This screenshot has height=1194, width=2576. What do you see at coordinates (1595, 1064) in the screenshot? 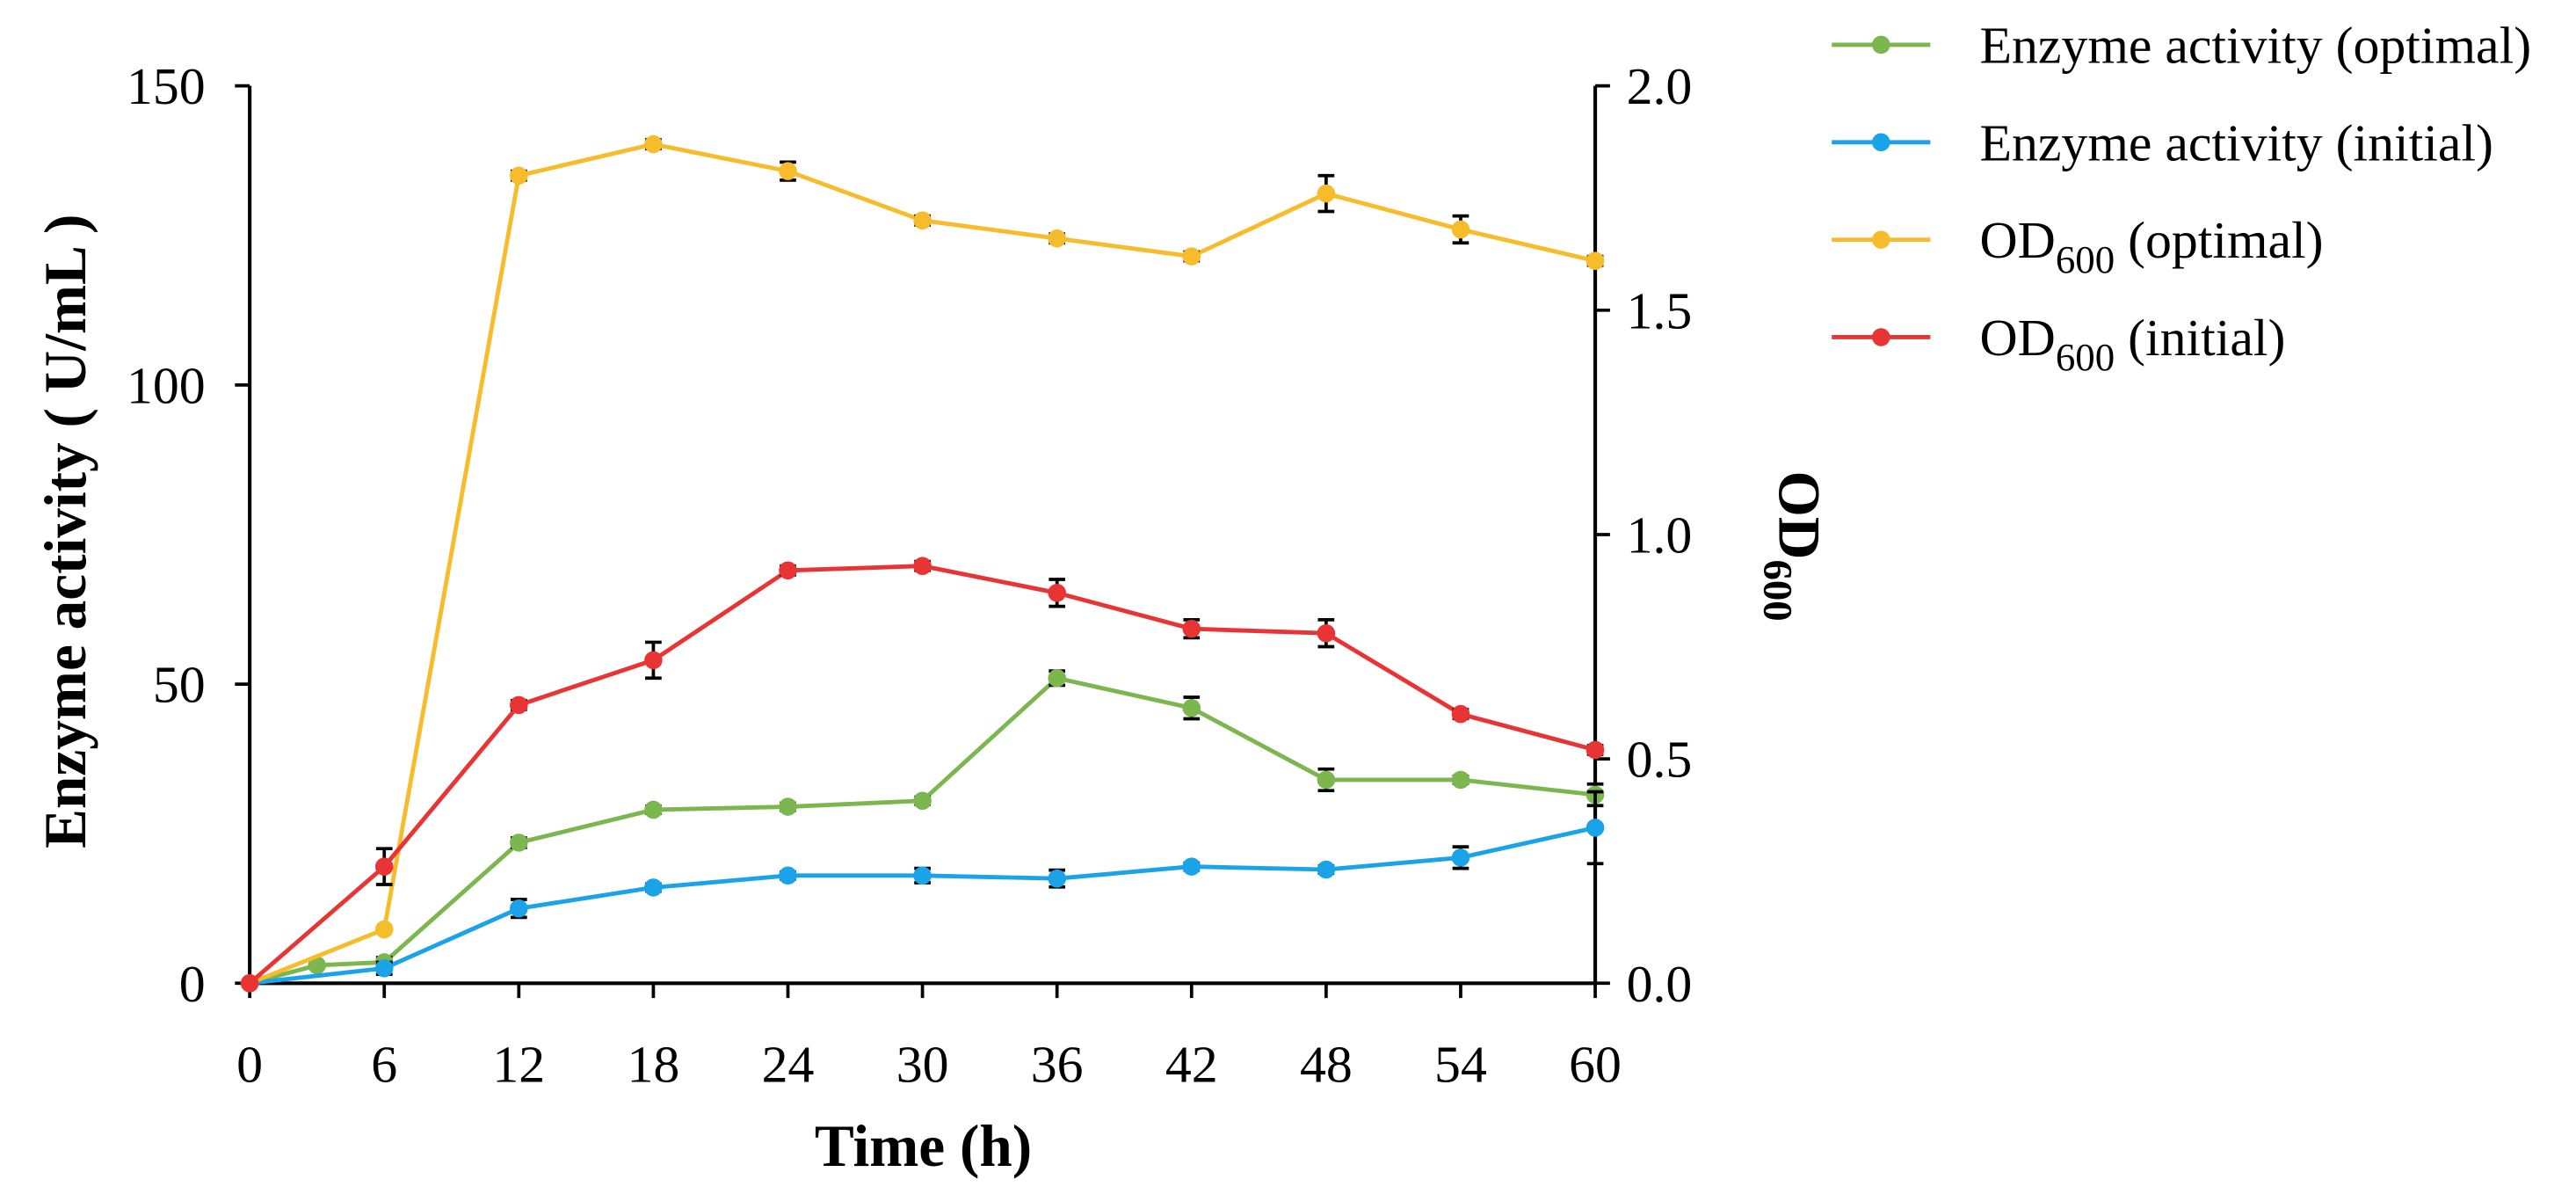
I see `x-tick-label: 60` at bounding box center [1595, 1064].